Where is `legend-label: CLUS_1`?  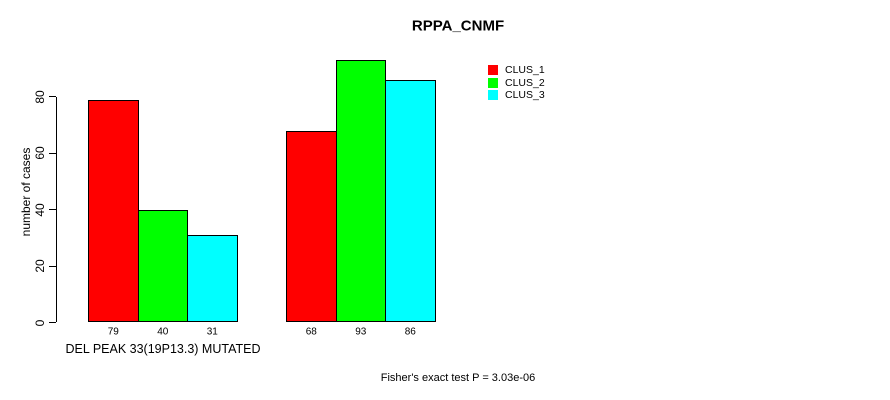 legend-label: CLUS_1 is located at coordinates (525, 70).